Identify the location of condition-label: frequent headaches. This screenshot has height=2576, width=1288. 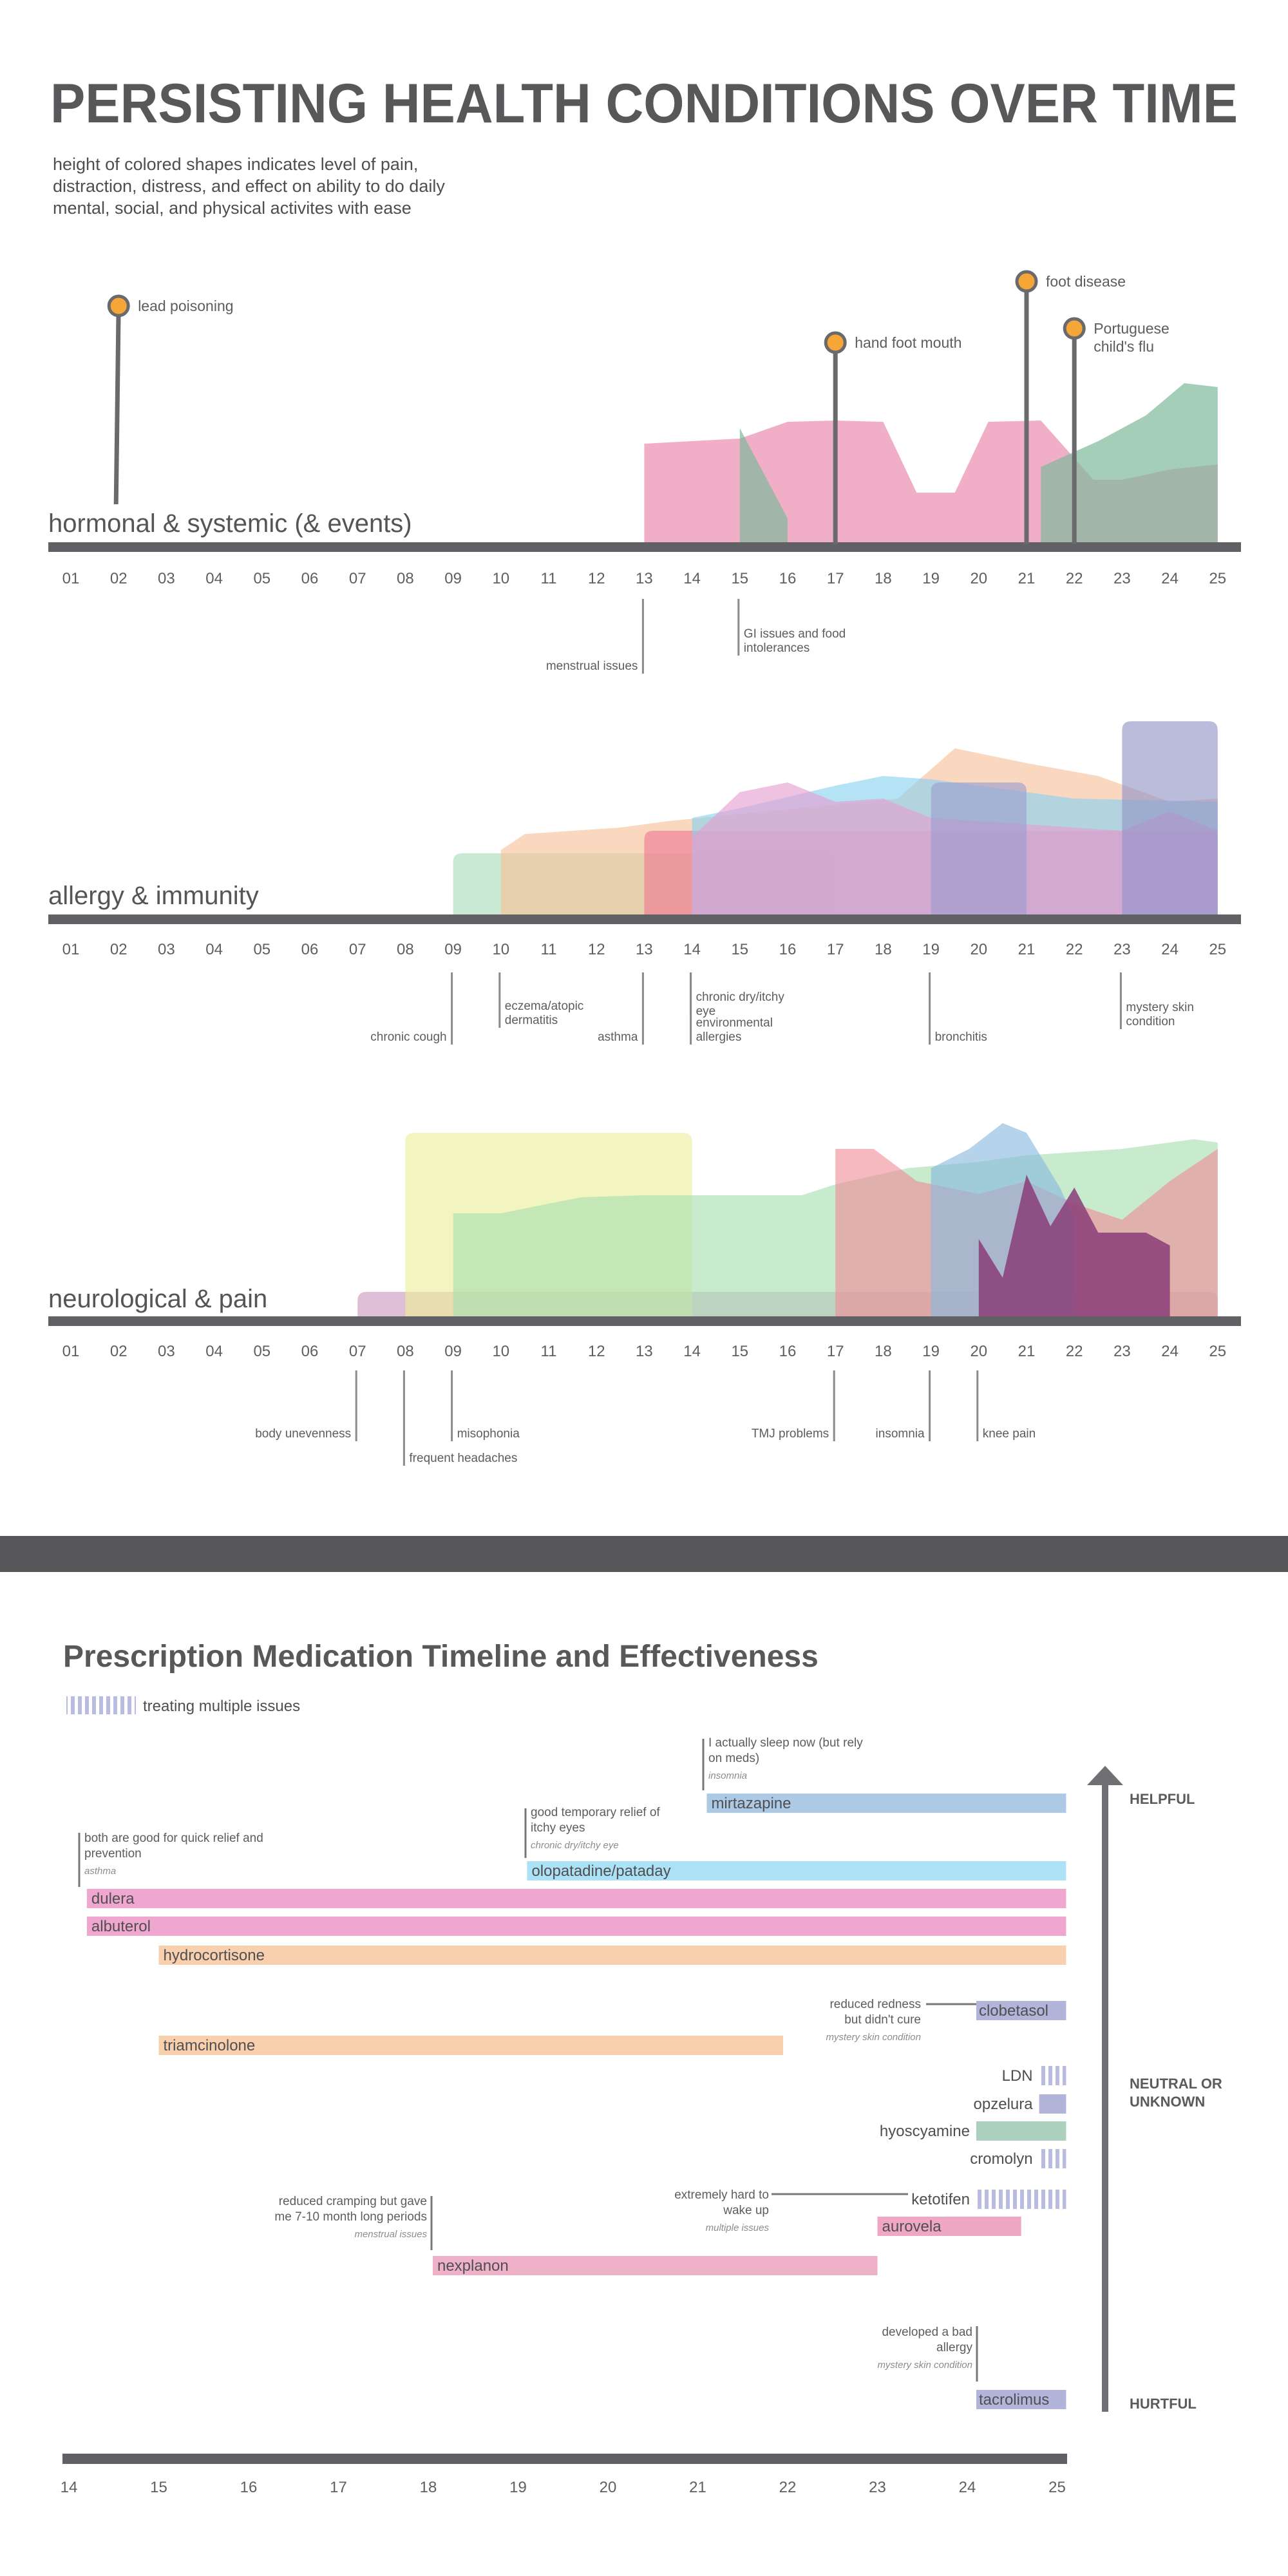
(463, 1459).